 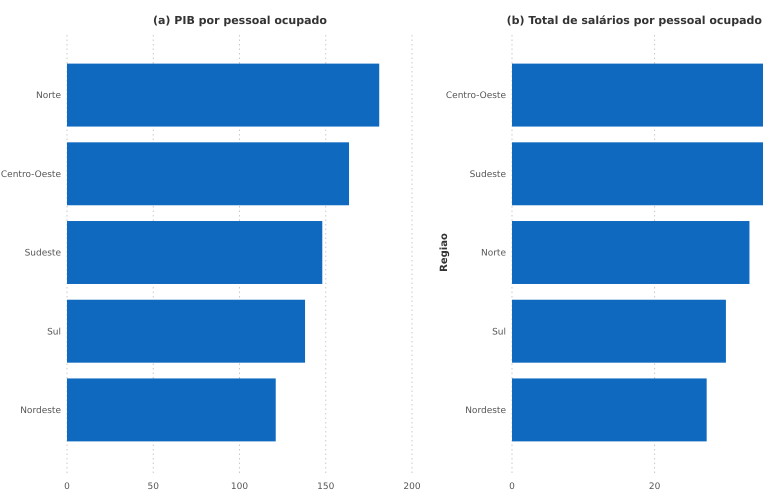 I want to click on chart-title: (a) PIB por pessoal ocupado, so click(x=240, y=20).